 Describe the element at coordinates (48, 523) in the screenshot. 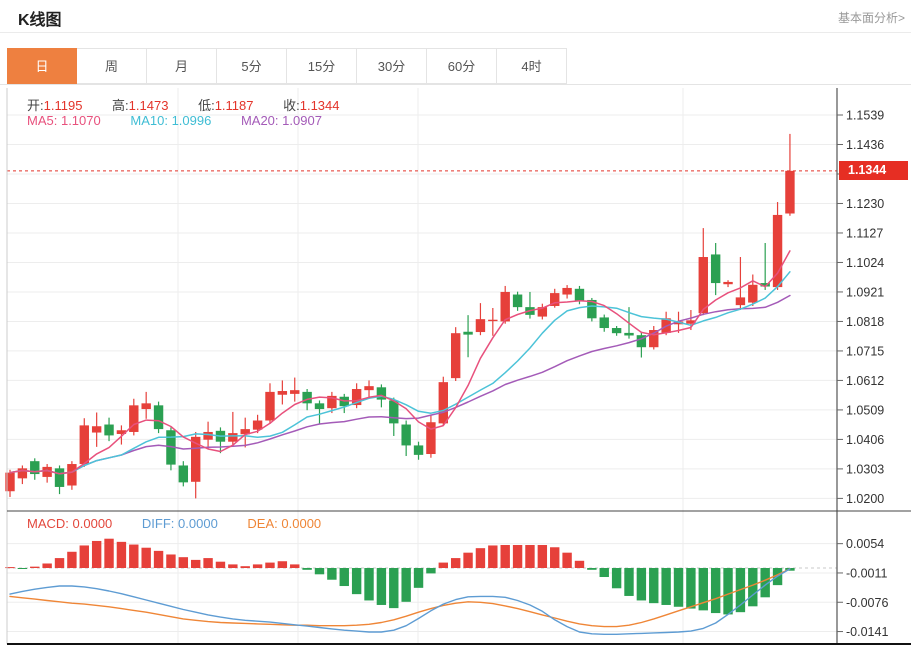

I see `macd-label: MACD:` at that location.